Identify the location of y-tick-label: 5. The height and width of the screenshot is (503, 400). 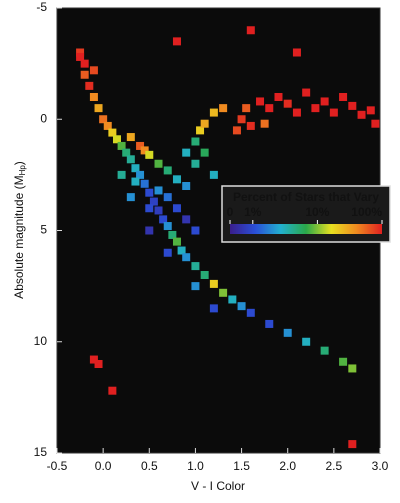
(43, 230).